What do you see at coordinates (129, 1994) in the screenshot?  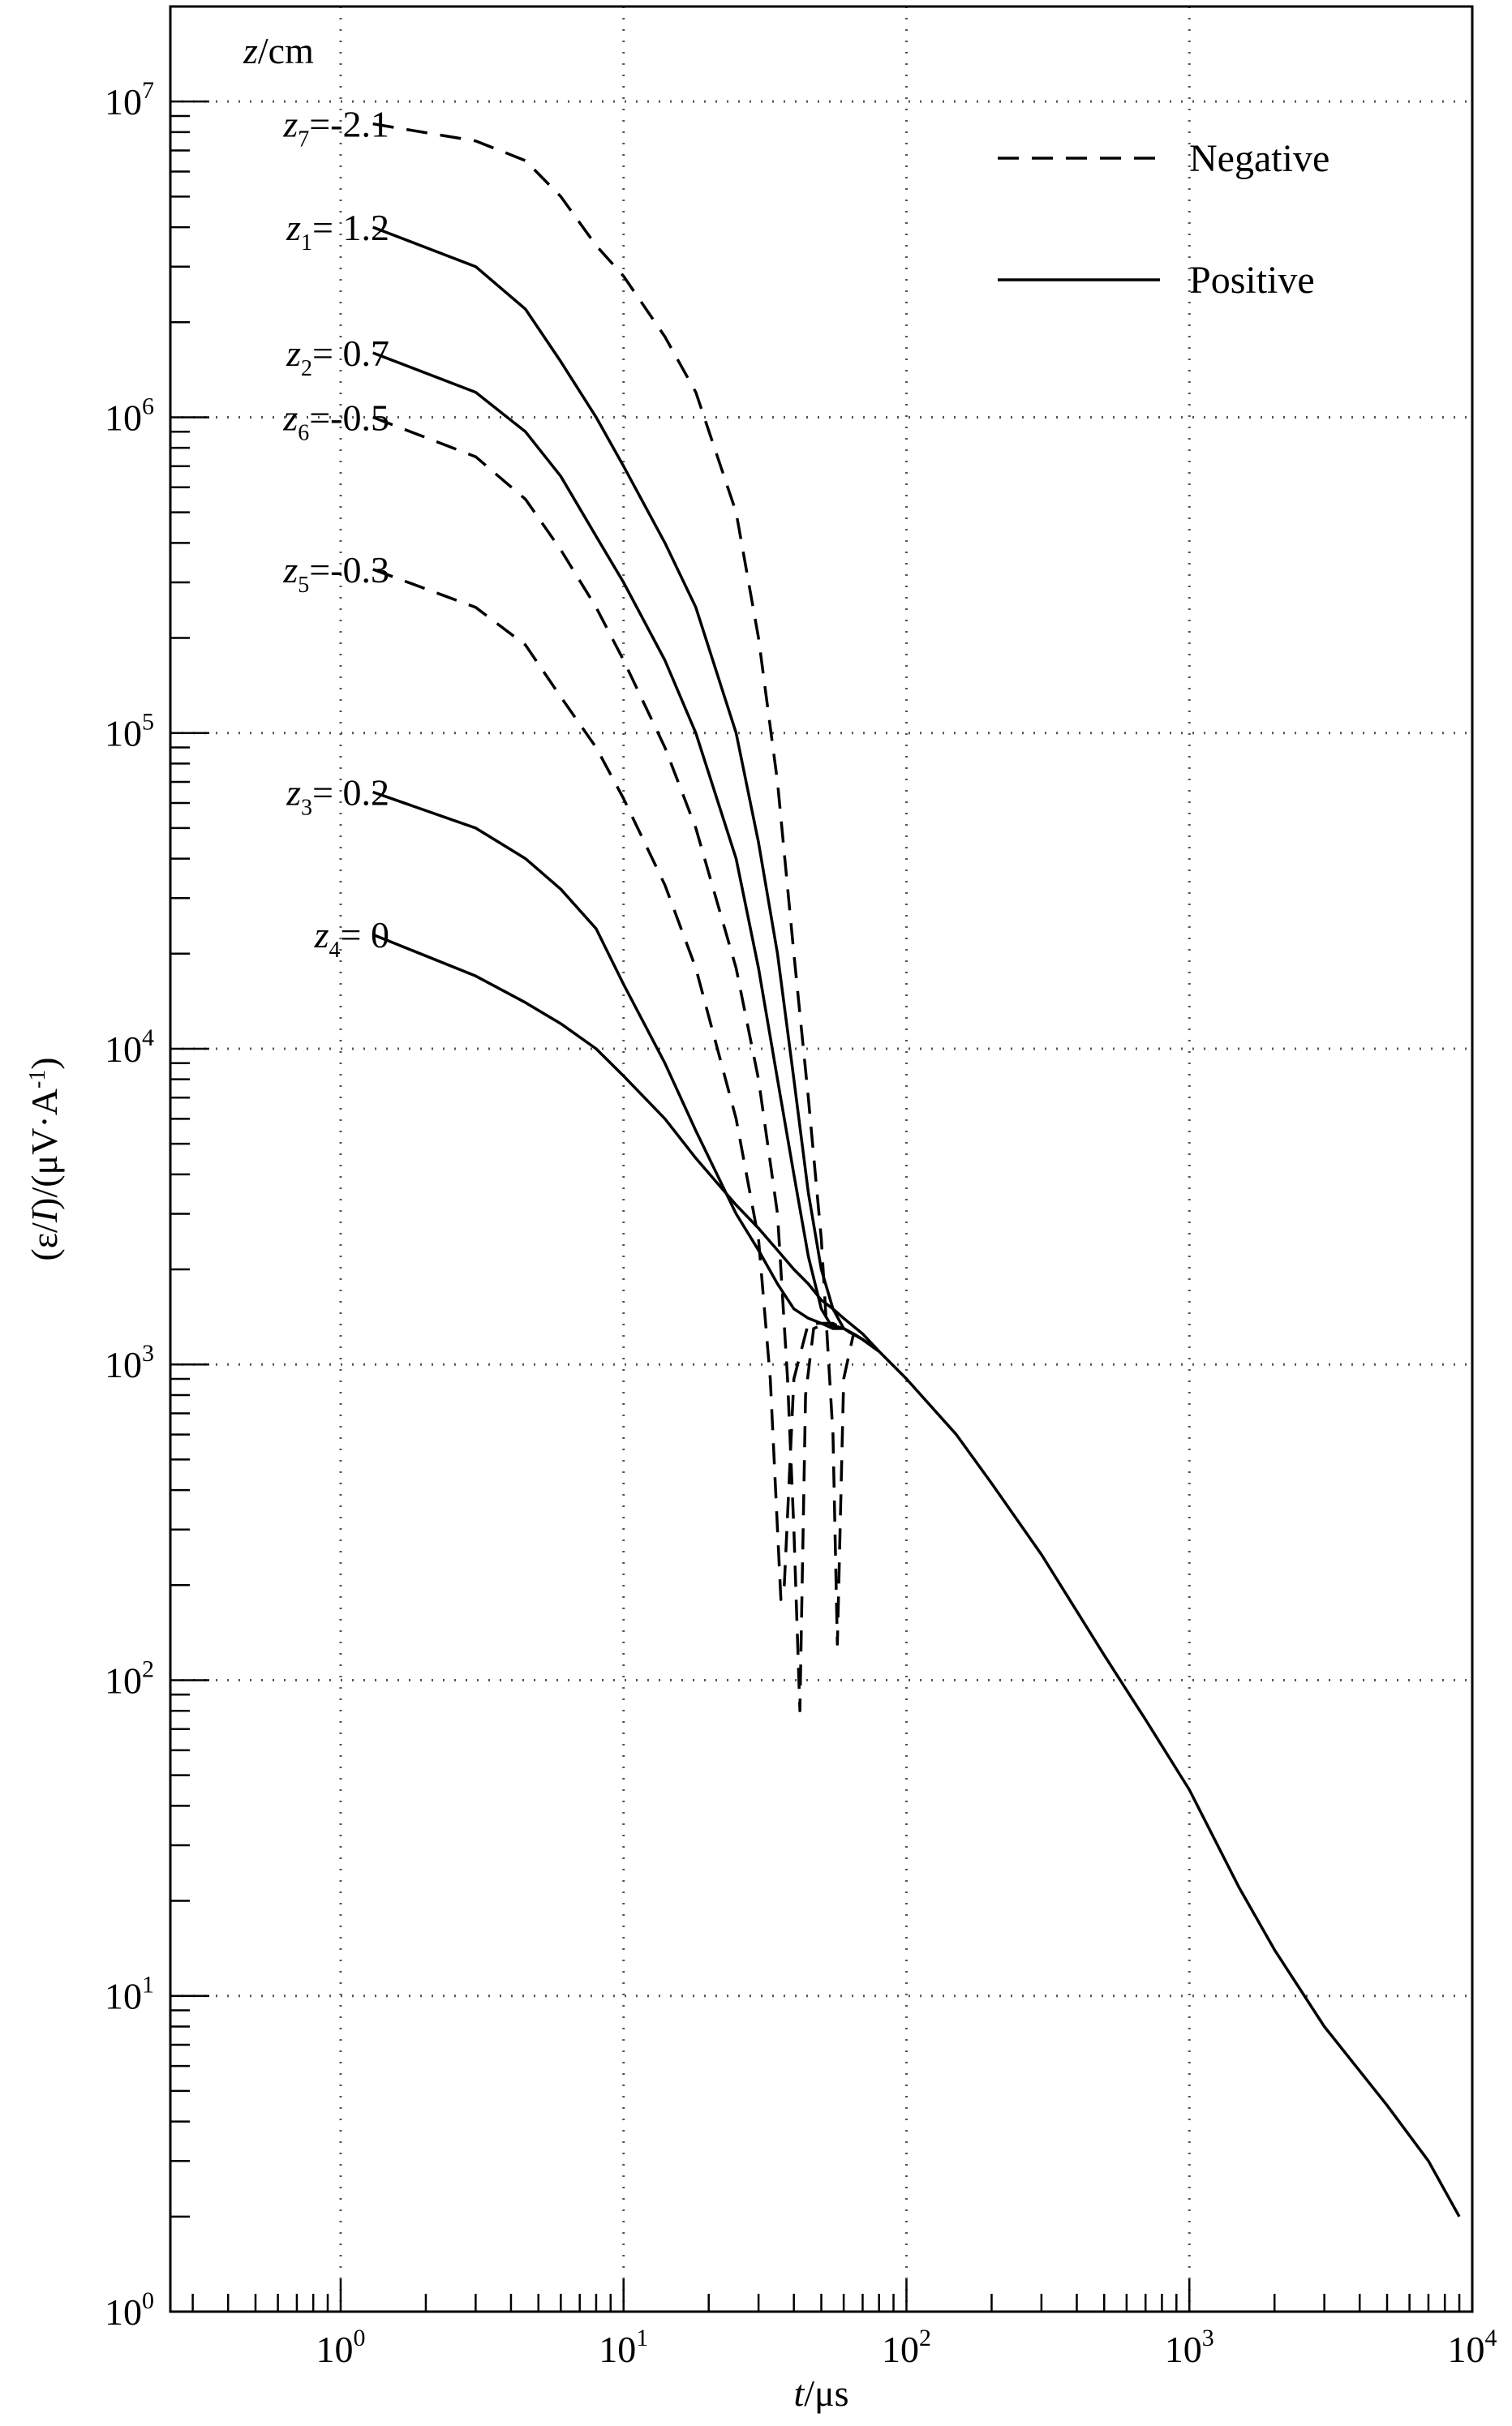 I see `y-tick-label: 10¹` at bounding box center [129, 1994].